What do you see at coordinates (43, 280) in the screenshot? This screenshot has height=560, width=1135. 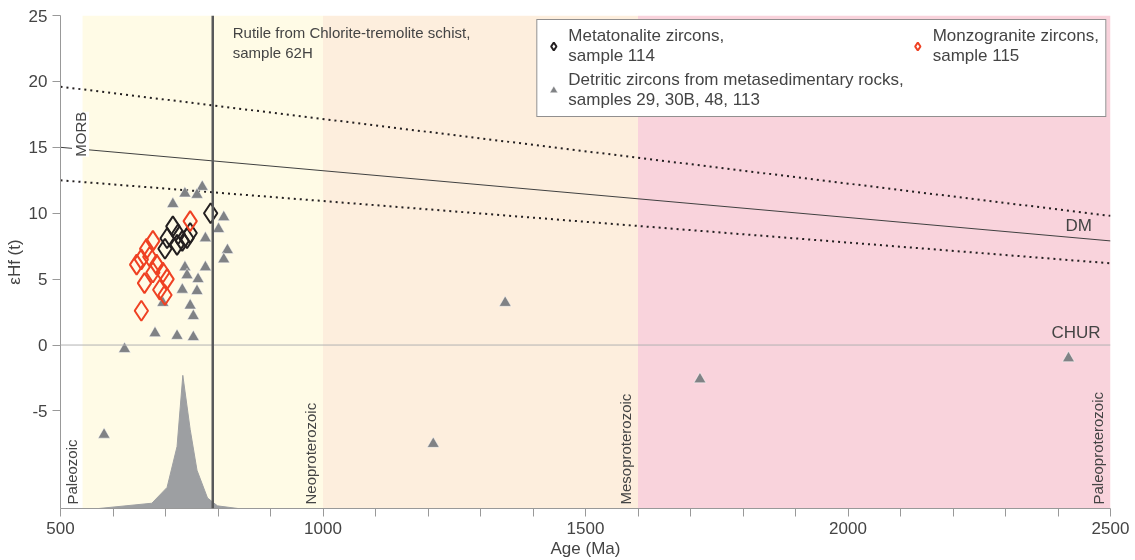 I see `y-tick-label: 5` at bounding box center [43, 280].